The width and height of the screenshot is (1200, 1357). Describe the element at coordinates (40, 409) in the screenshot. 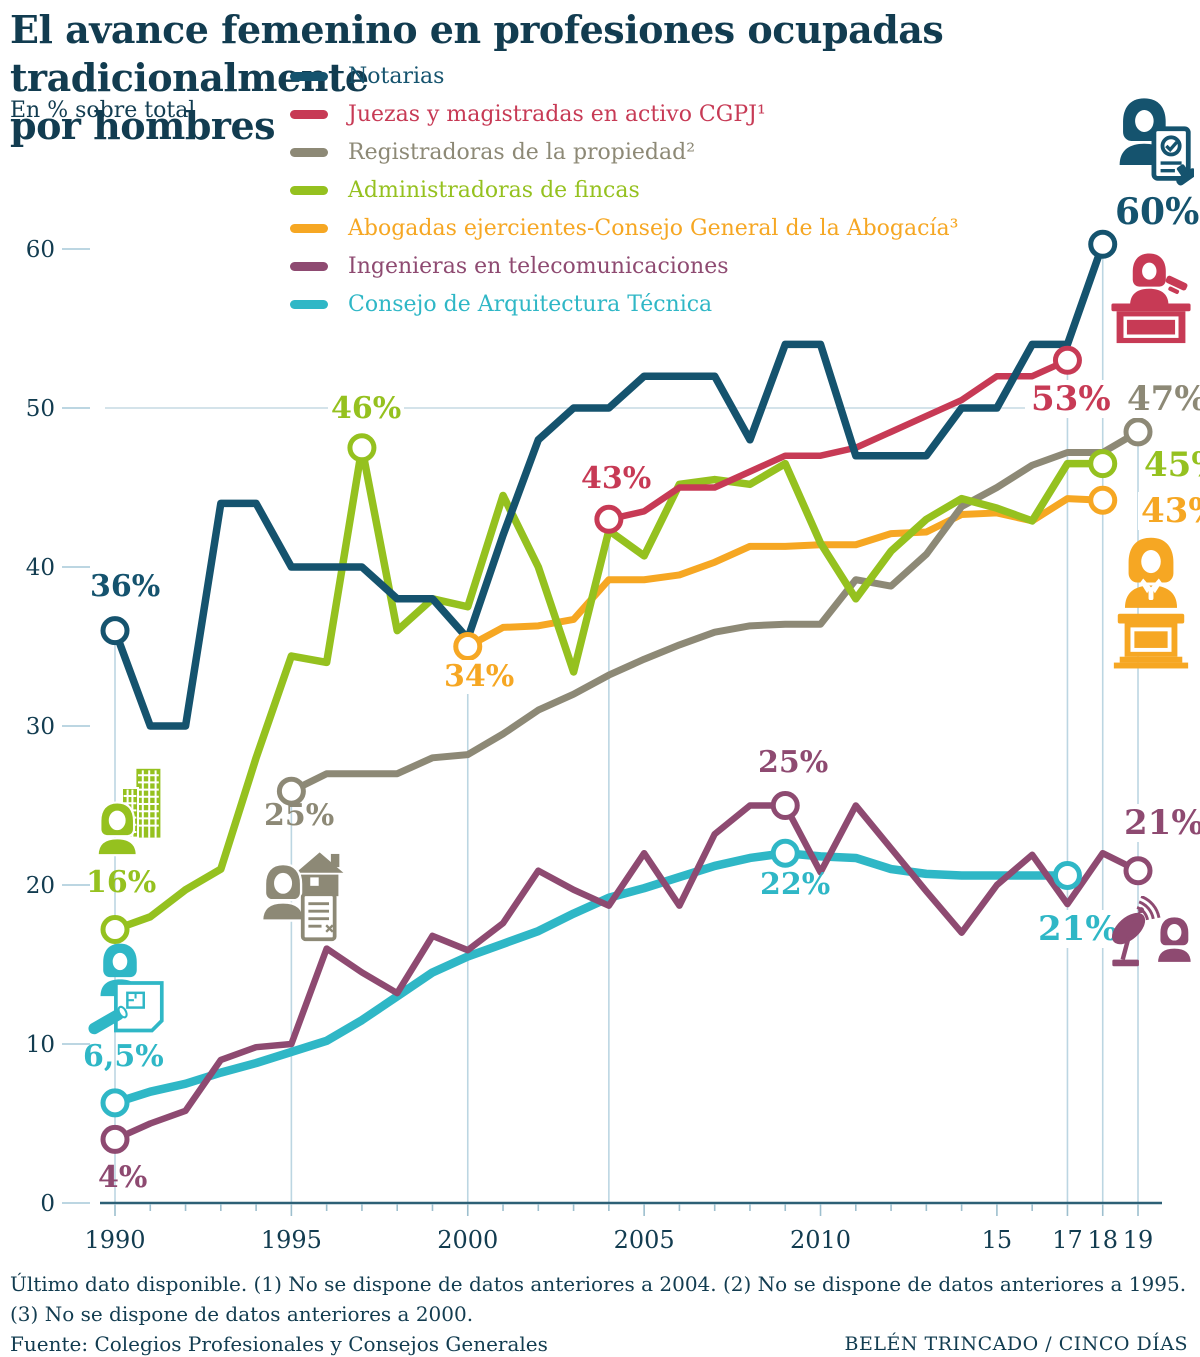

I see `y-axis-label-50: 50` at that location.